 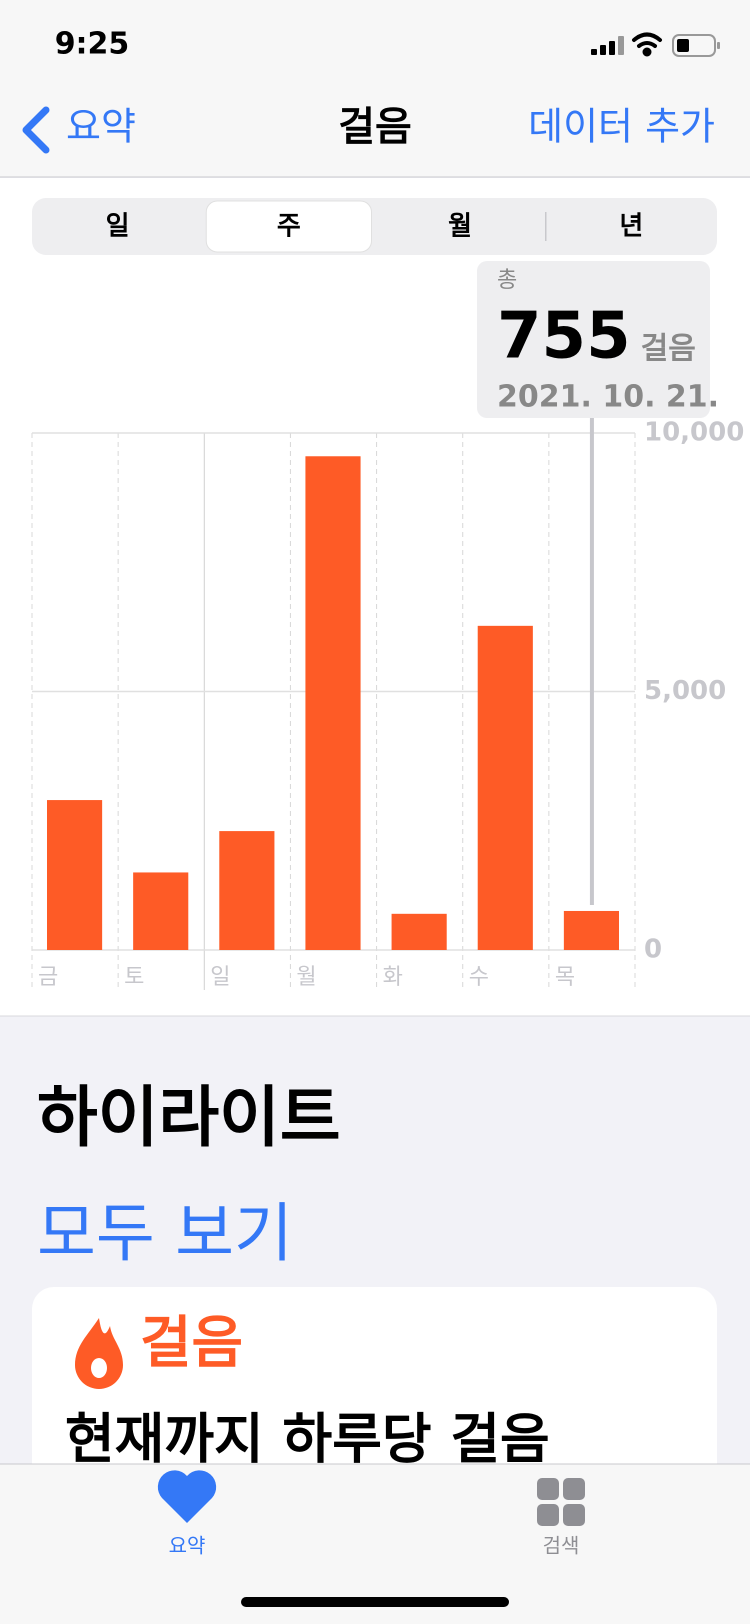 What do you see at coordinates (631, 227) in the screenshot?
I see `segment: 년` at bounding box center [631, 227].